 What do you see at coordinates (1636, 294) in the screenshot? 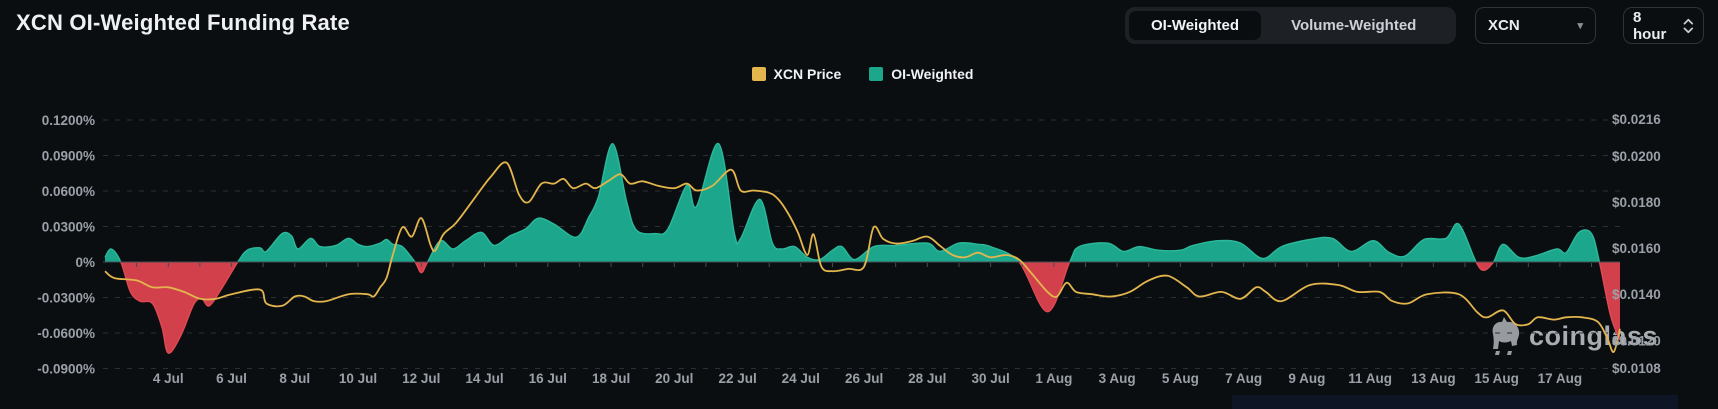
I see `y-axis-right-label: $0.0140` at bounding box center [1636, 294].